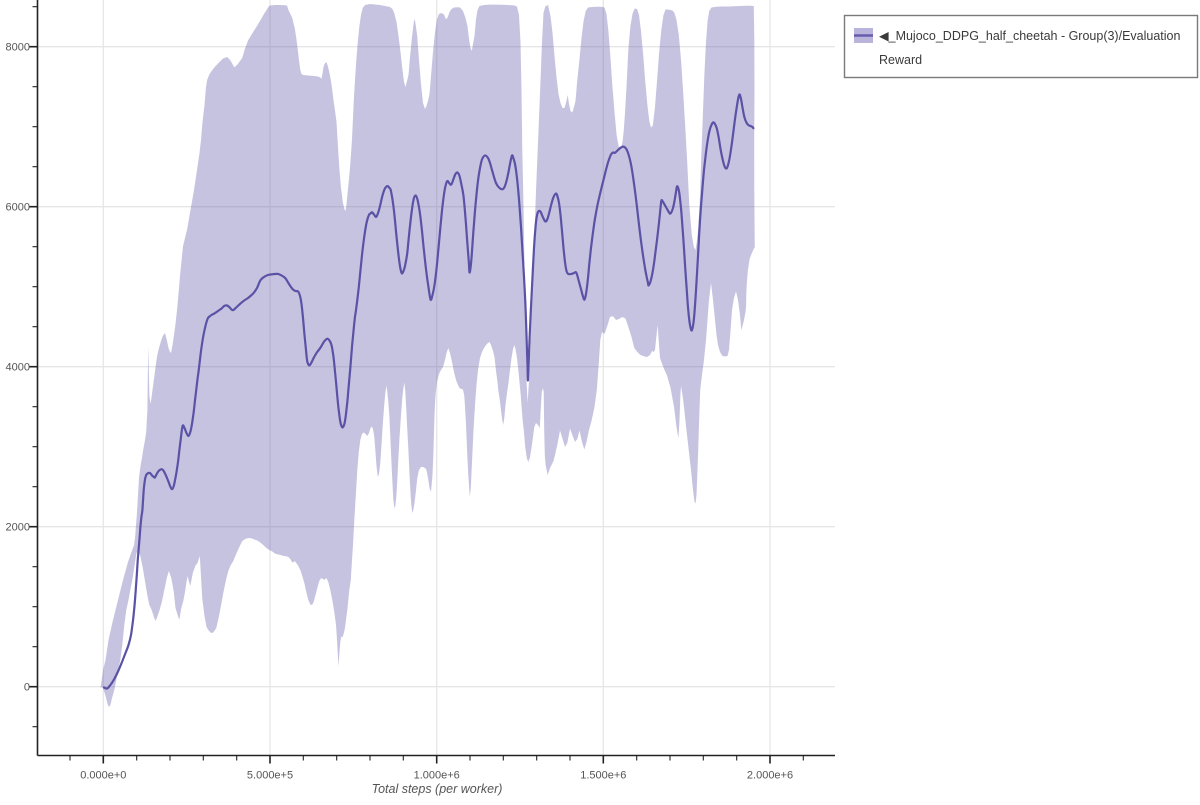  Describe the element at coordinates (770, 776) in the screenshot. I see `svg-text: 2.000e+6` at that location.